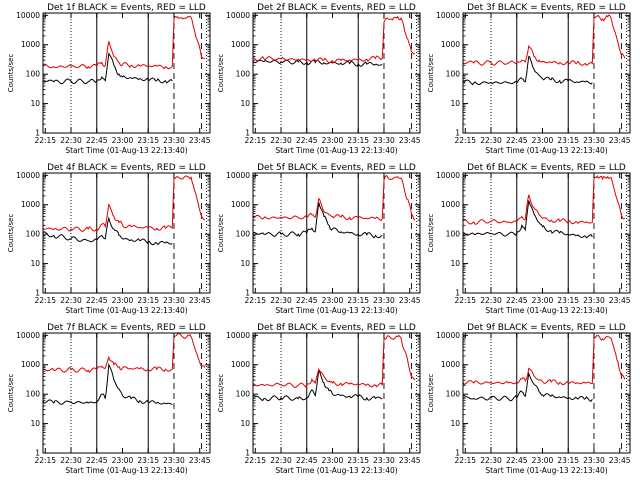 The image size is (640, 480). What do you see at coordinates (546, 168) in the screenshot?
I see `chart-title: Det 6f BLACK = Events, RED = LLD` at bounding box center [546, 168].